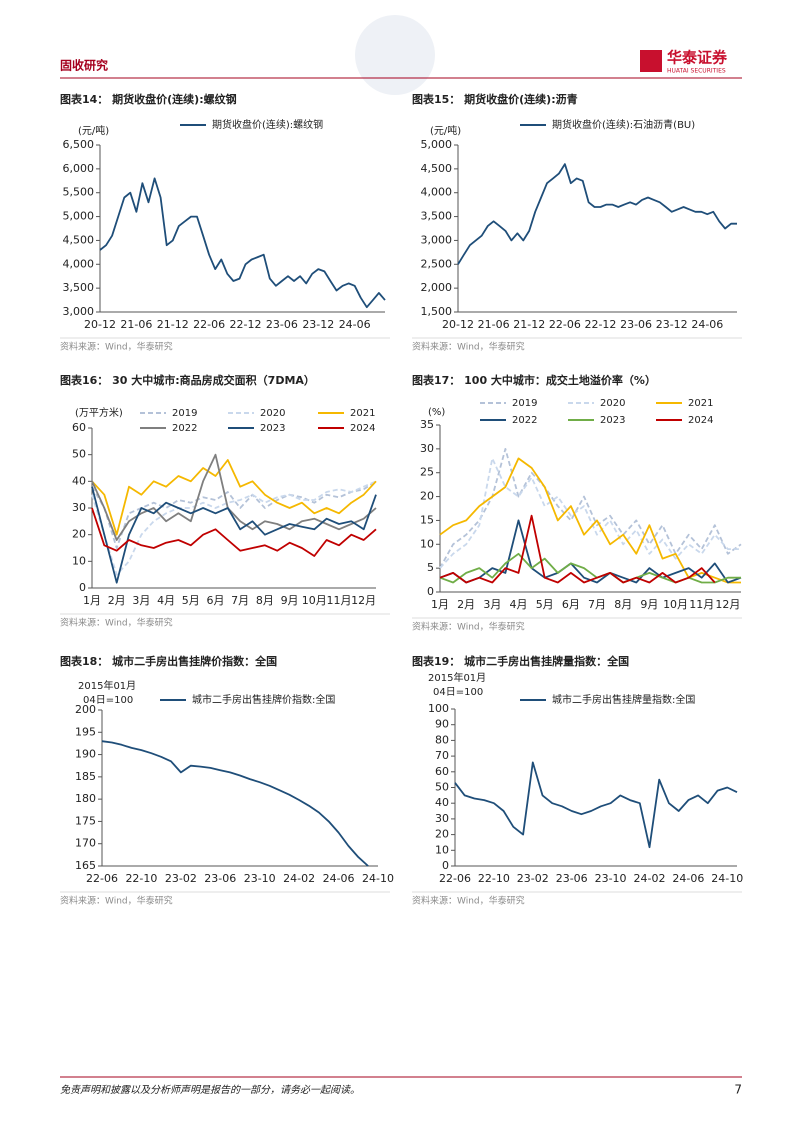 This screenshot has height=1137, width=802. Describe the element at coordinates (136, 324) in the screenshot. I see `x-tick-label: 21-06` at that location.